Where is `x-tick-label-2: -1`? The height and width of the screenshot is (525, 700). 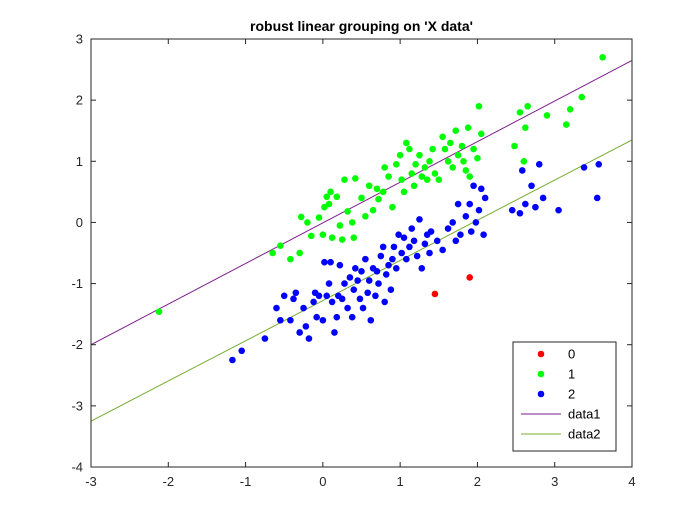 x-tick-label-2: -1 is located at coordinates (246, 481).